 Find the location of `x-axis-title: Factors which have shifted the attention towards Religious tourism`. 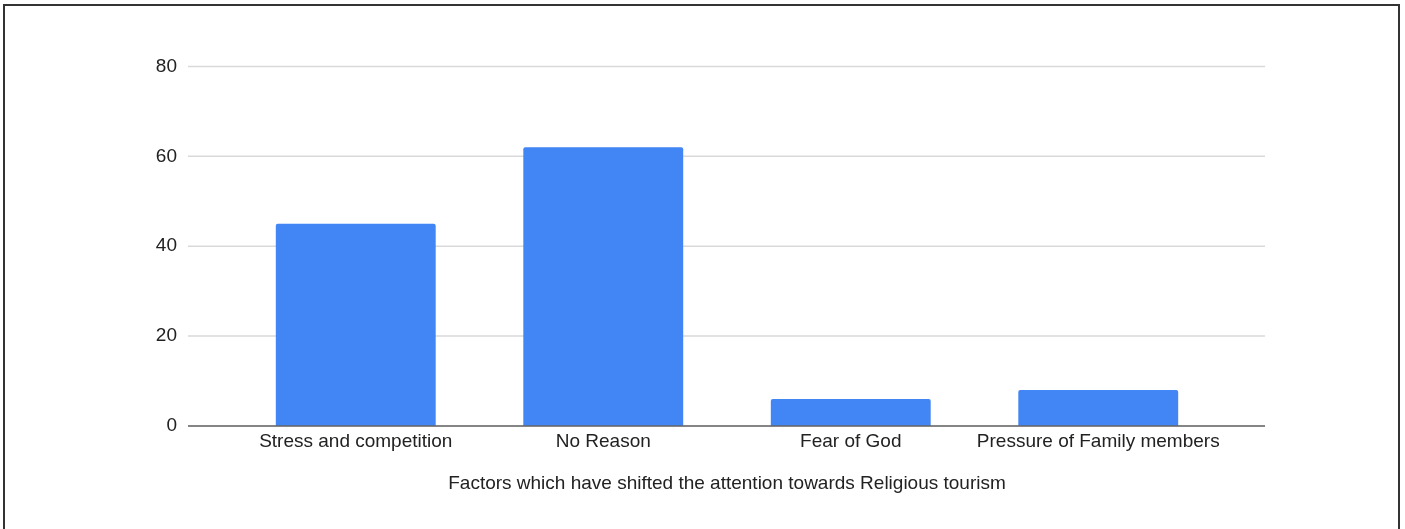

x-axis-title: Factors which have shifted the attention towards Religious tourism is located at coordinates (727, 482).